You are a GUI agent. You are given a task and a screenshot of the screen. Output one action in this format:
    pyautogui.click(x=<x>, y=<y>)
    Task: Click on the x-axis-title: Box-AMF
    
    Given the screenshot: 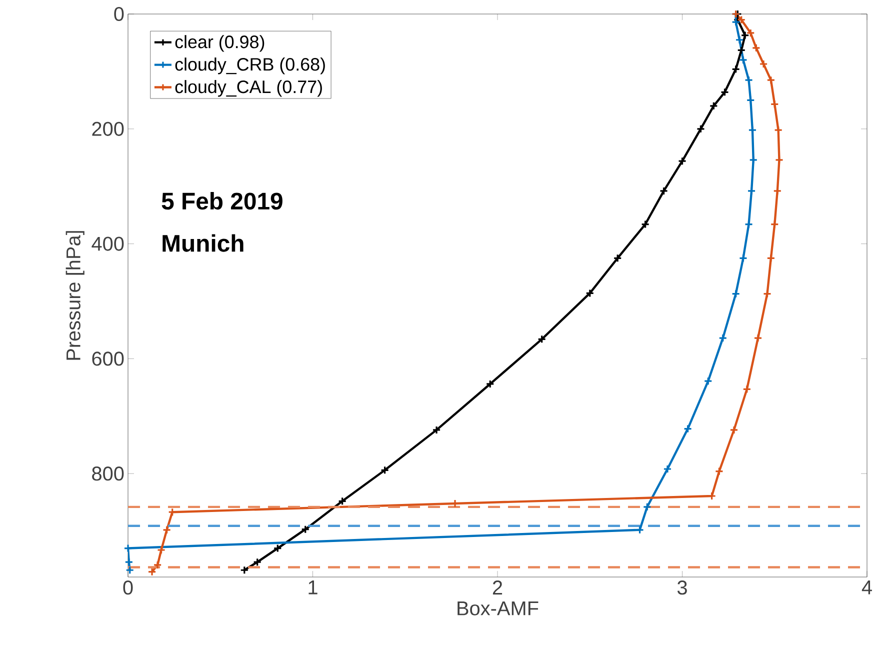 What is the action you would take?
    pyautogui.click(x=498, y=608)
    